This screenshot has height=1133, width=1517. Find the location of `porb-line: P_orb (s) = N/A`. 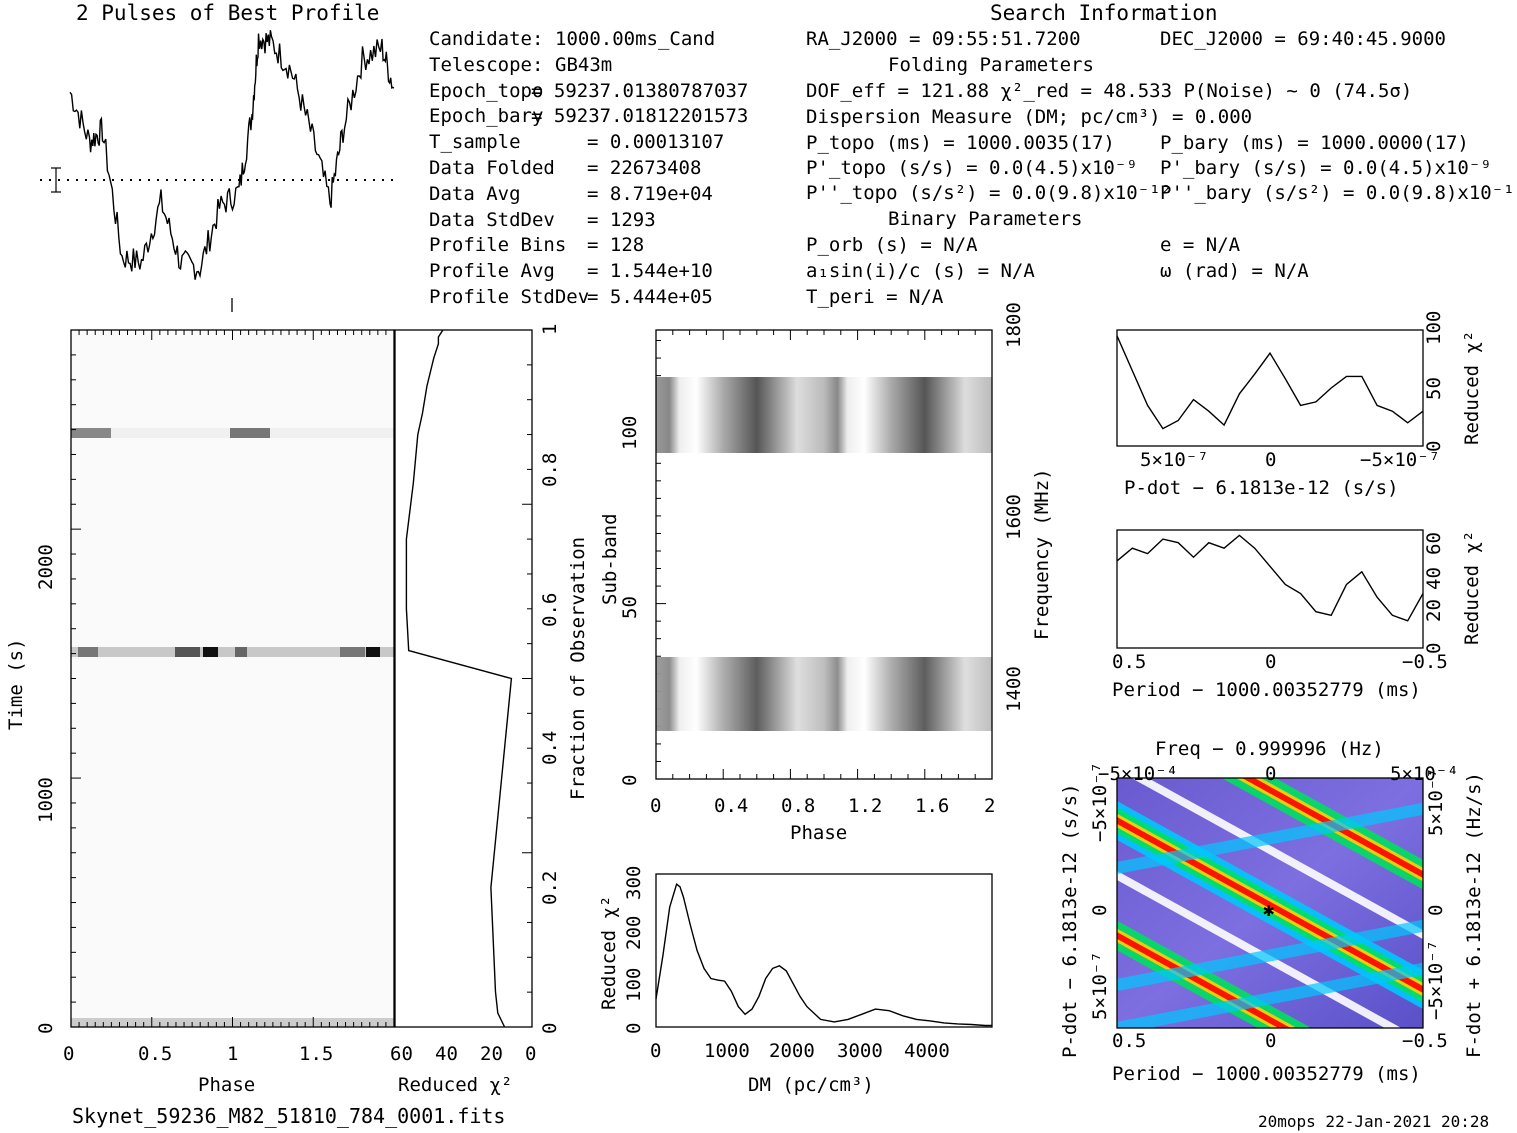

porb-line: P_orb (s) = N/A is located at coordinates (892, 245).